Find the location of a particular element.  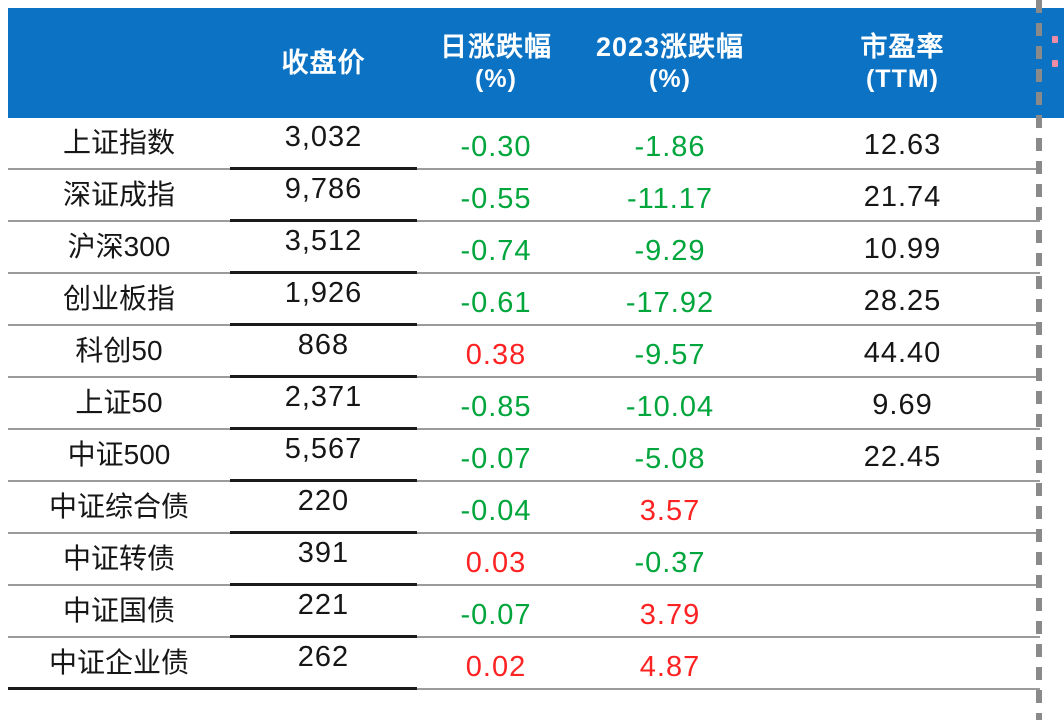

table-row: 创业板指 1,926 -0.61 -17.92 28.25 is located at coordinates (524, 300).